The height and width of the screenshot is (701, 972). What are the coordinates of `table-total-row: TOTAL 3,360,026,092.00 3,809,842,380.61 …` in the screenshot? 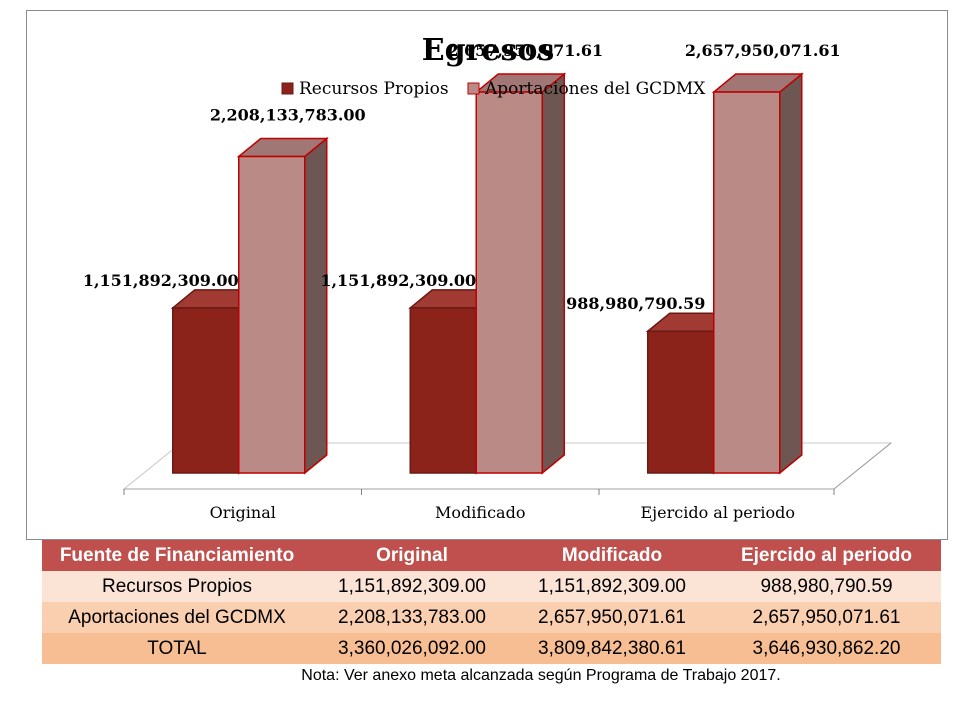 It's located at (491, 648).